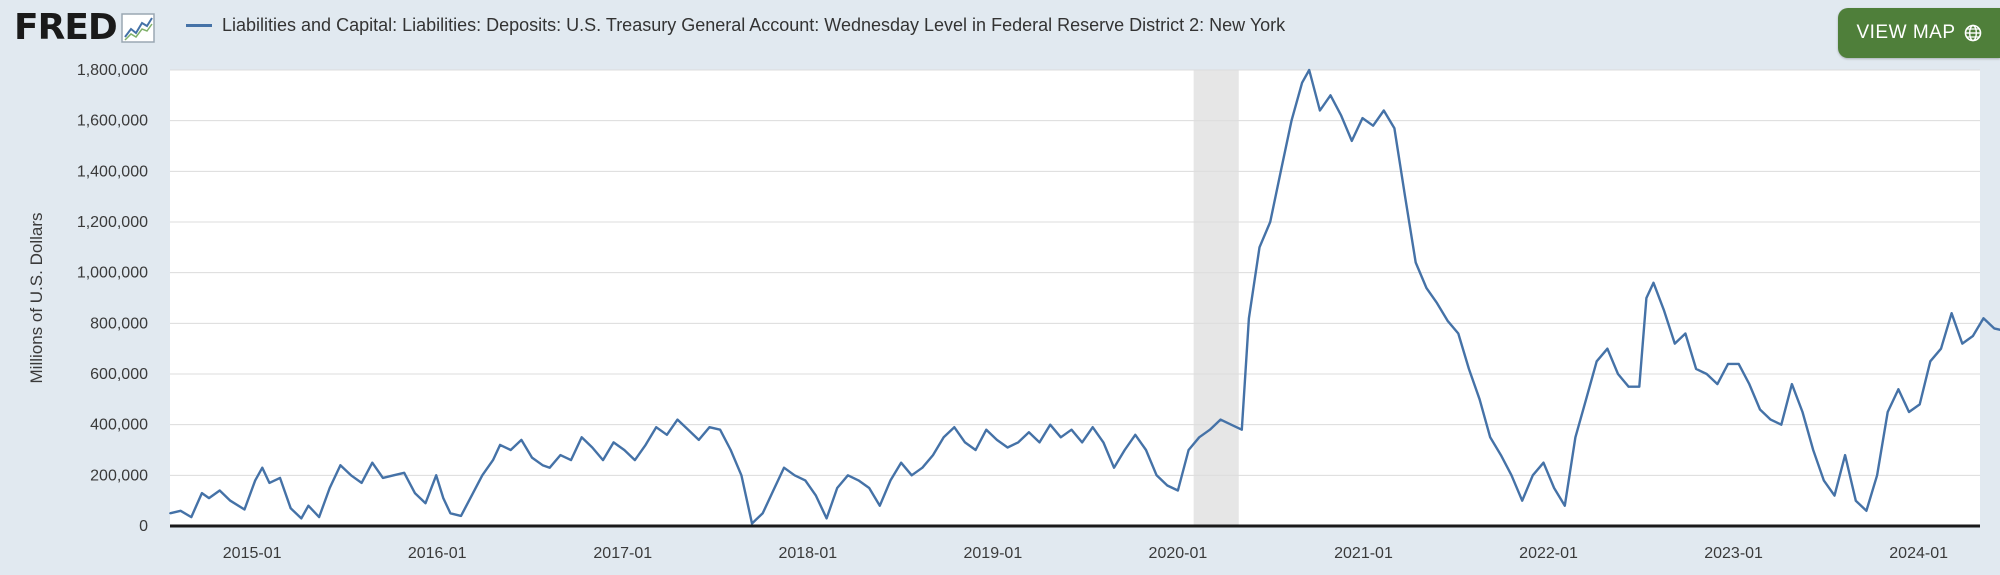  What do you see at coordinates (1548, 553) in the screenshot?
I see `x-tick-label: 2022-01` at bounding box center [1548, 553].